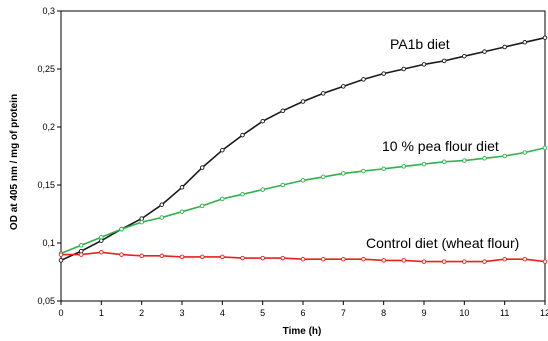 The height and width of the screenshot is (341, 548). I want to click on x-tick-label: 0, so click(60, 313).